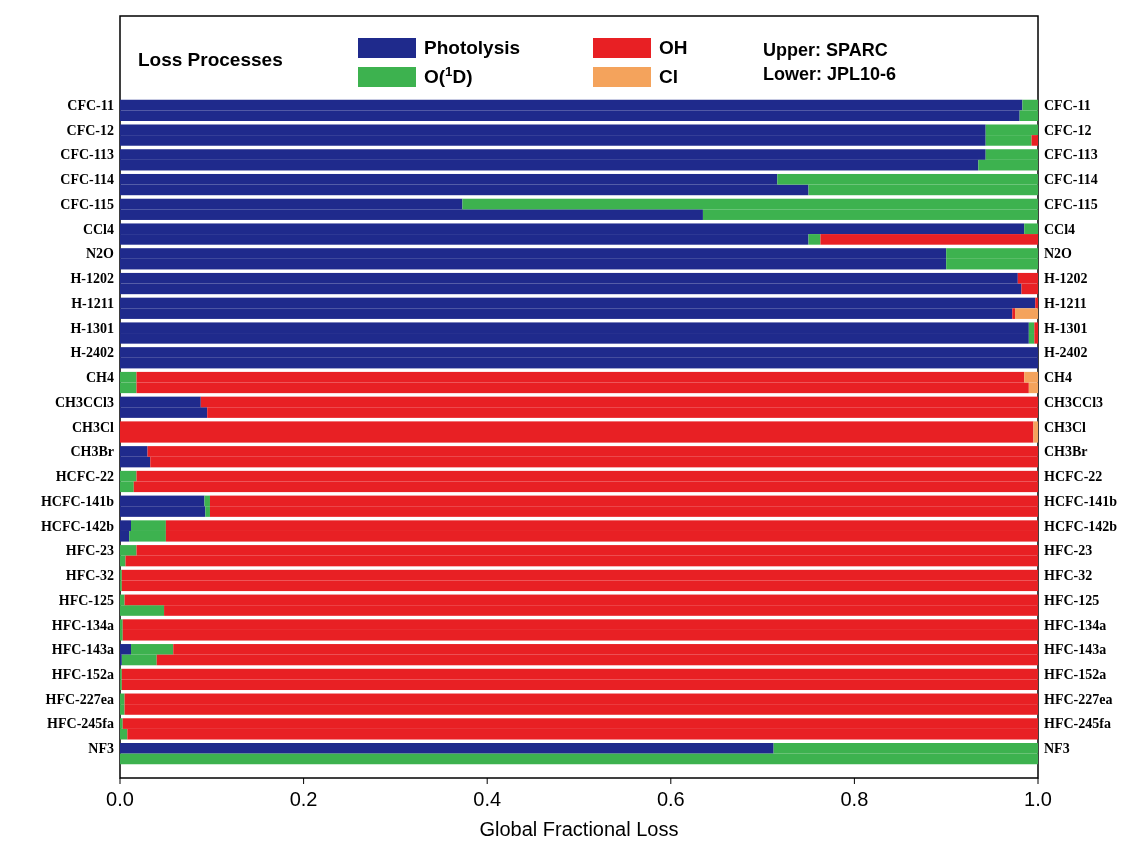 The width and height of the screenshot is (1130, 843). Describe the element at coordinates (87, 155) in the screenshot. I see `y-tick-label: CFC-113` at that location.